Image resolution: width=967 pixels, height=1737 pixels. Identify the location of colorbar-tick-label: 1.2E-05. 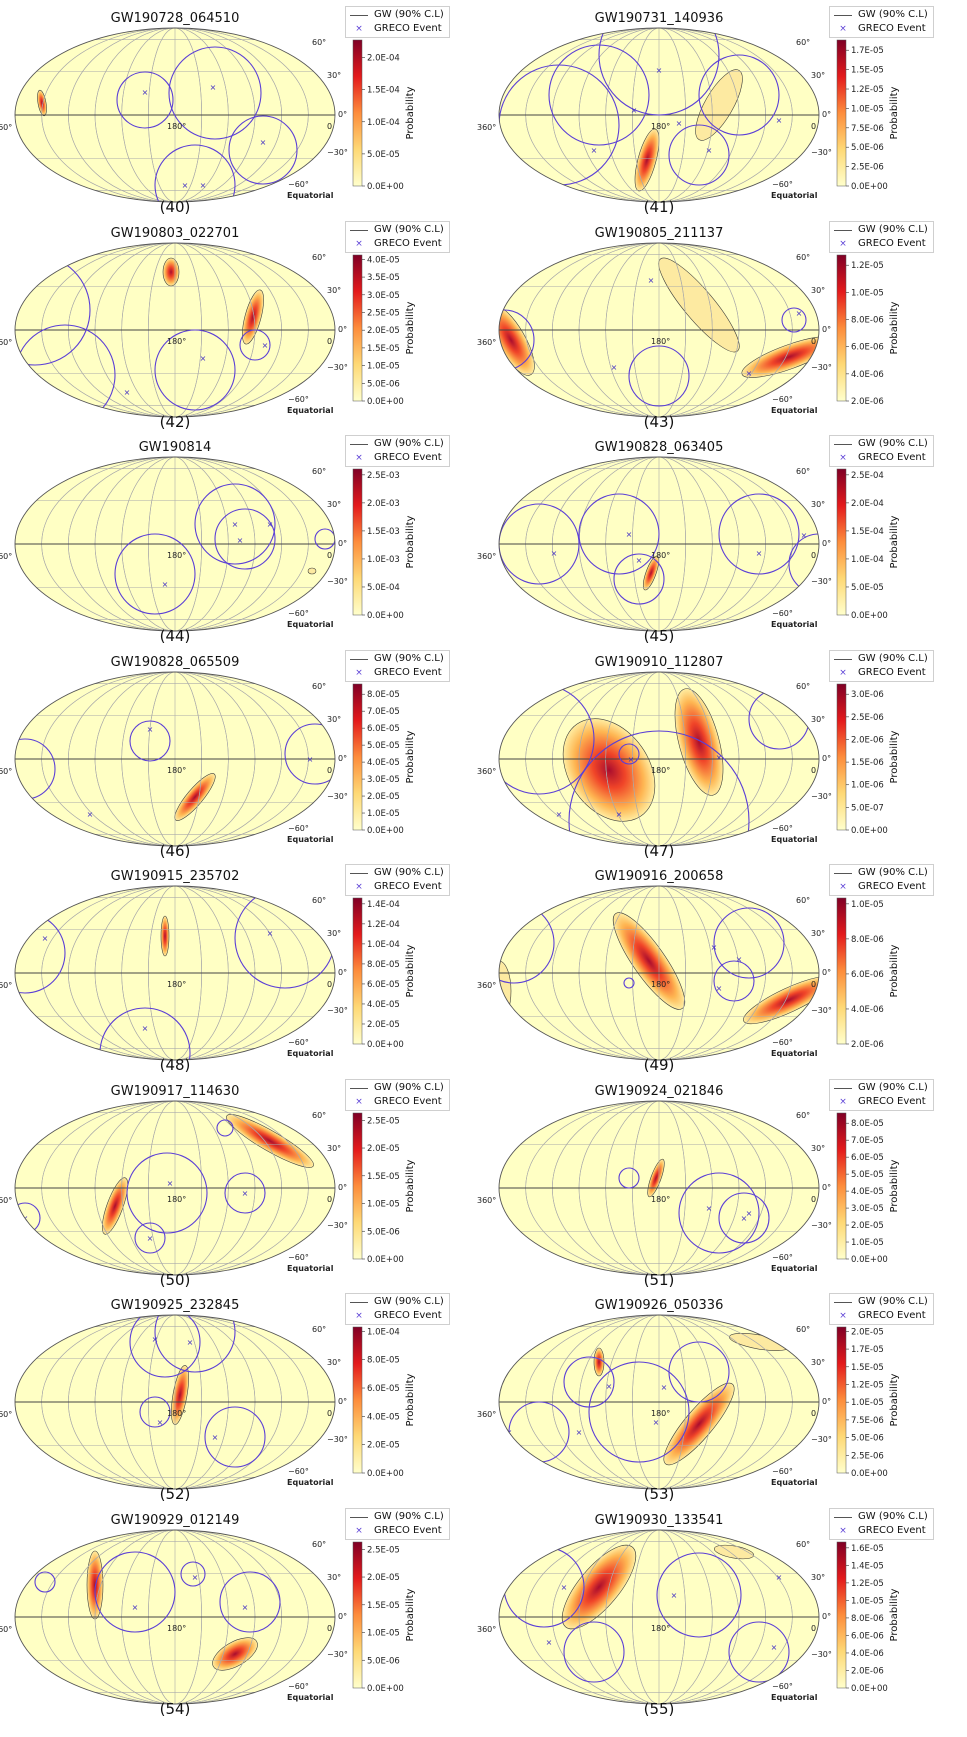
(867, 266).